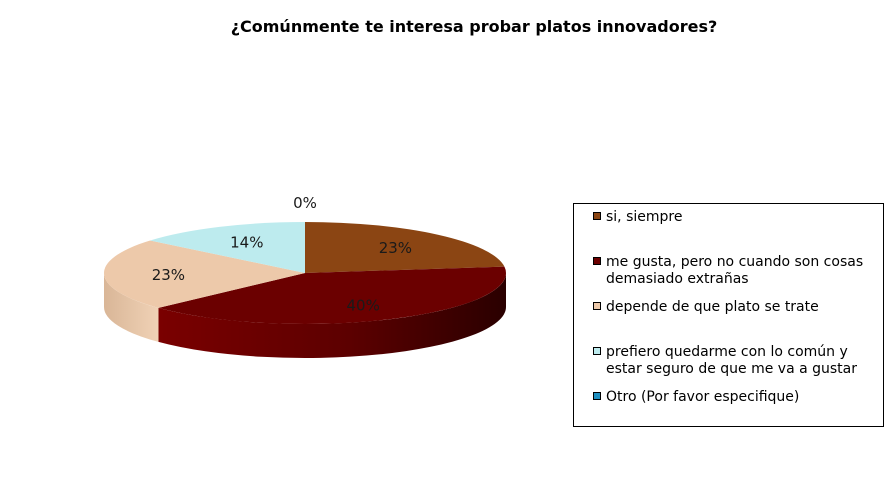 The image size is (889, 479). I want to click on legend-label: si, siempre, so click(644, 217).